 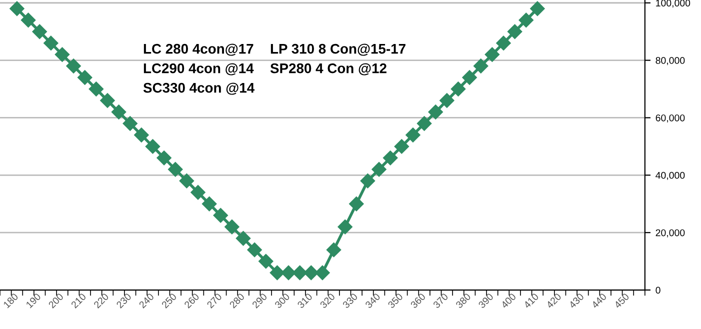 I want to click on x-tick-label: 330, so click(x=350, y=300).